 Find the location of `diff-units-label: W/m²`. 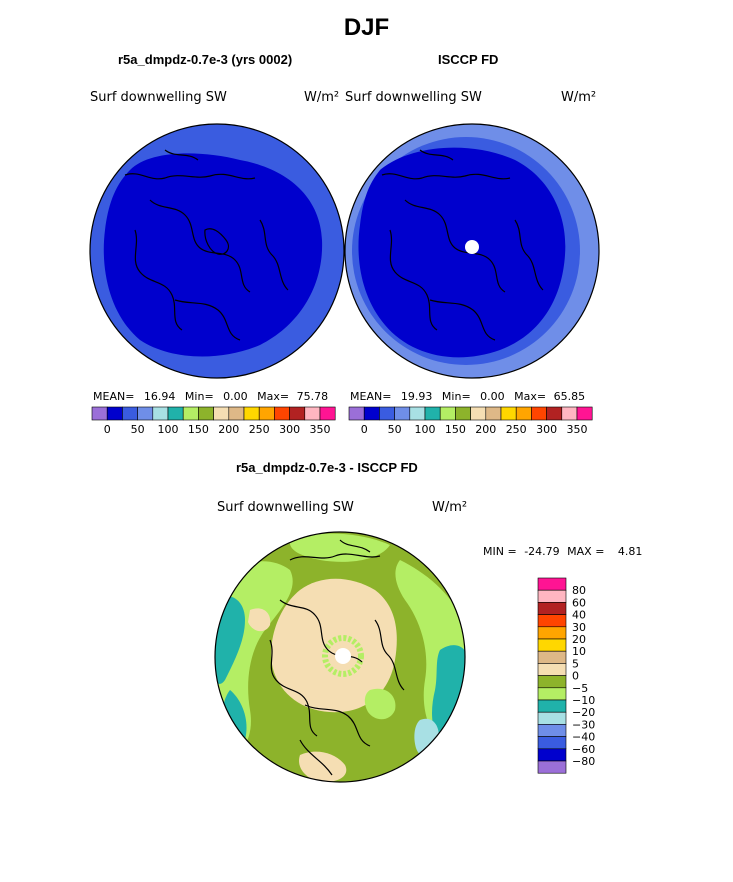

diff-units-label: W/m² is located at coordinates (450, 507).